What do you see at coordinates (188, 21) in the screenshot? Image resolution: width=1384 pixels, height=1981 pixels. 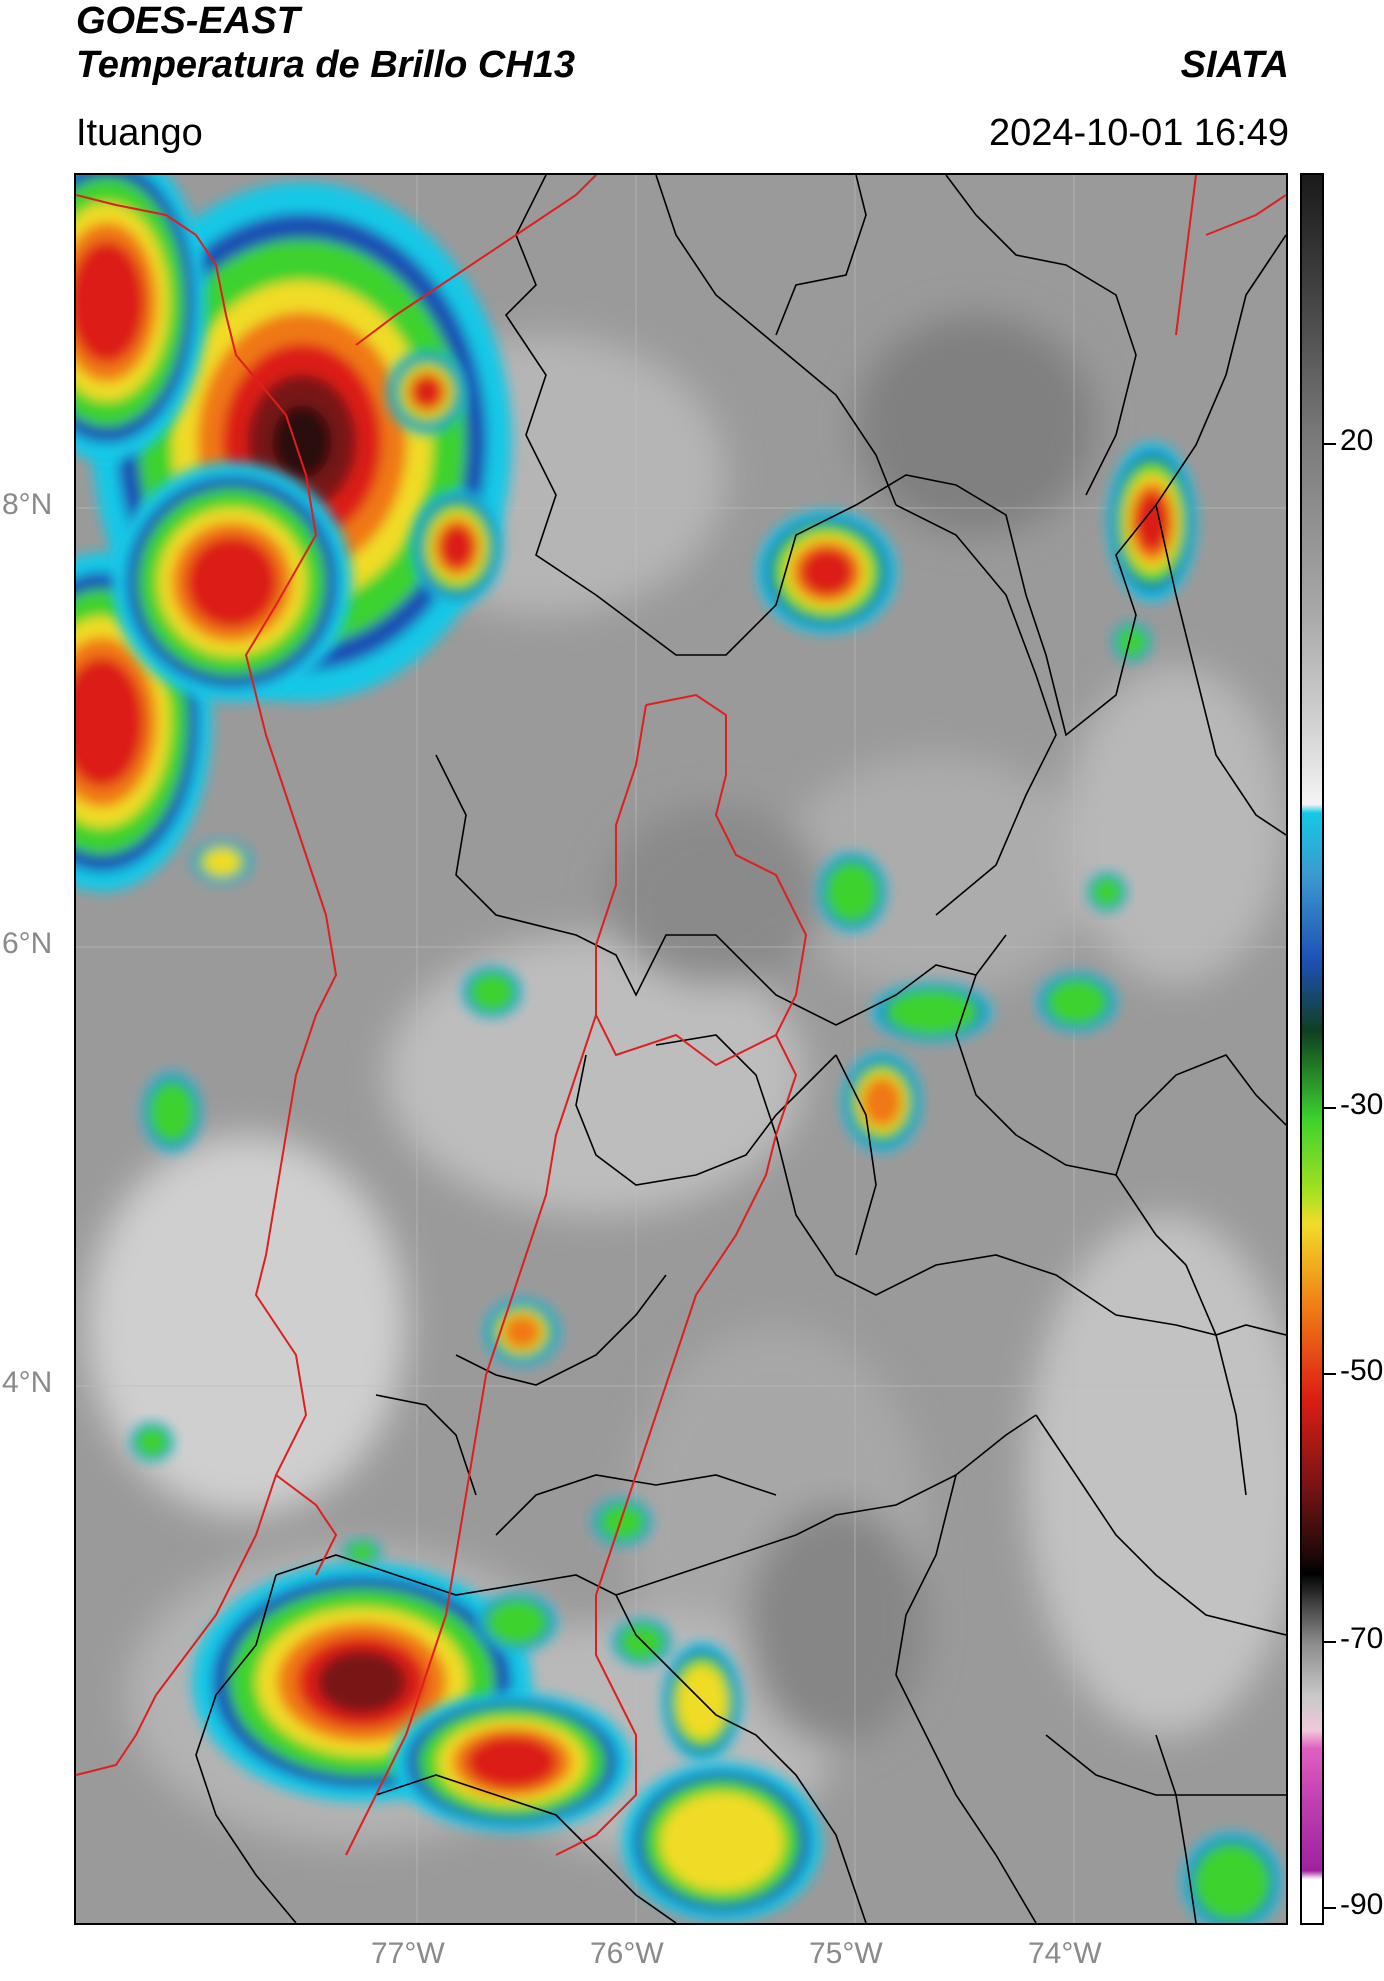 I see `satellite-title: GOES-EAST` at bounding box center [188, 21].